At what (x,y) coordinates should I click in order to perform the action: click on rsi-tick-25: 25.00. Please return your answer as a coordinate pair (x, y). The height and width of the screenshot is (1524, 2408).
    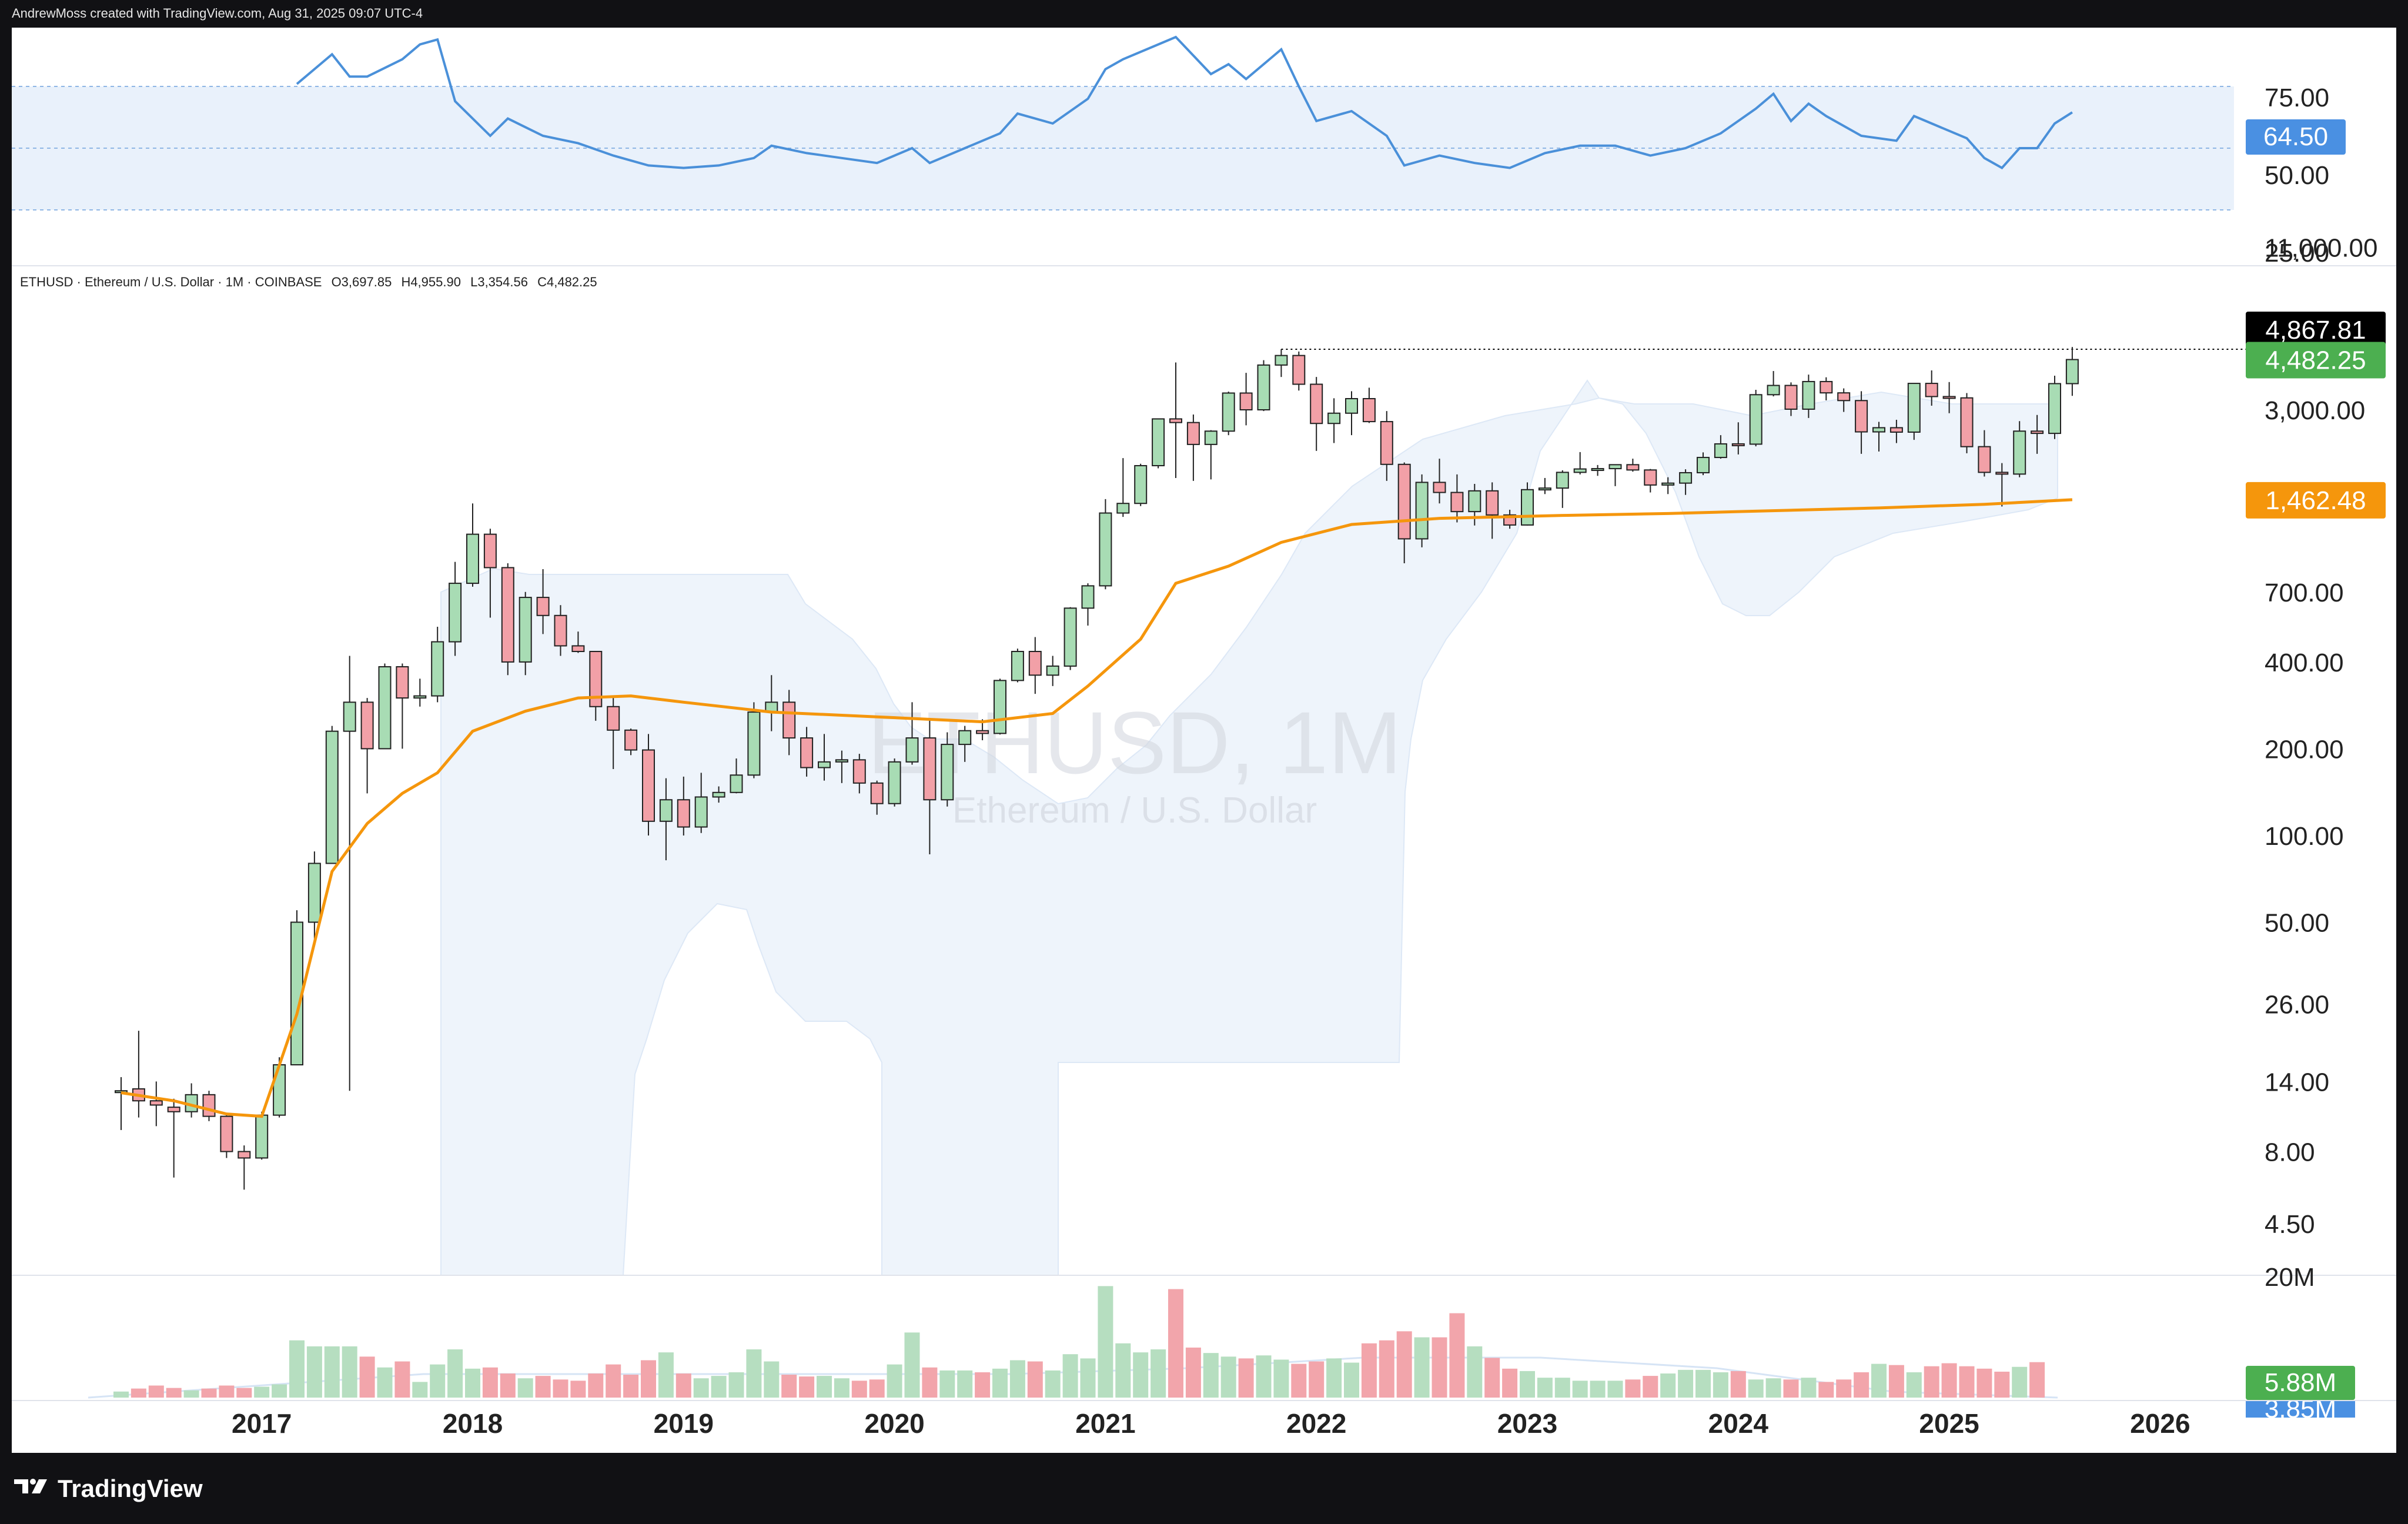
    Looking at the image, I should click on (2297, 253).